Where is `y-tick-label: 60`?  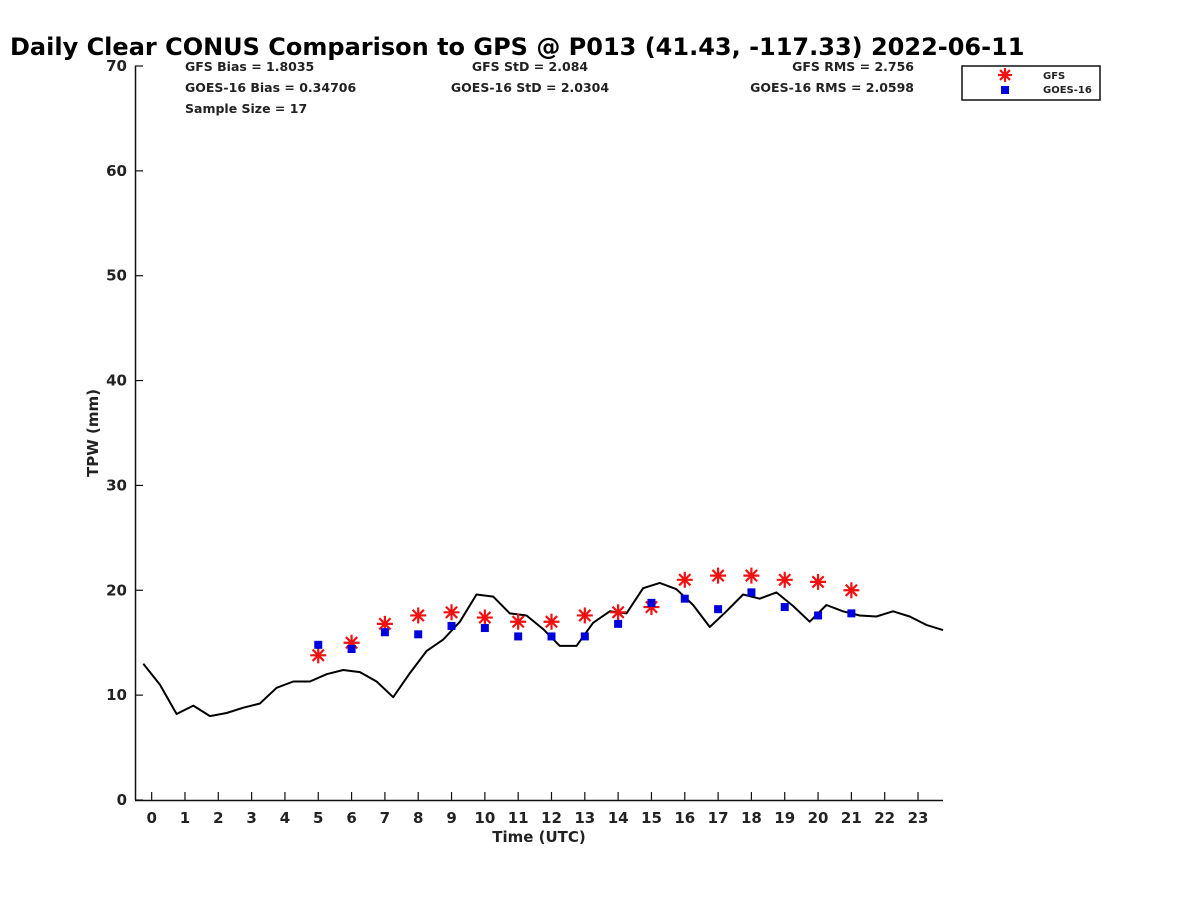
y-tick-label: 60 is located at coordinates (116, 171).